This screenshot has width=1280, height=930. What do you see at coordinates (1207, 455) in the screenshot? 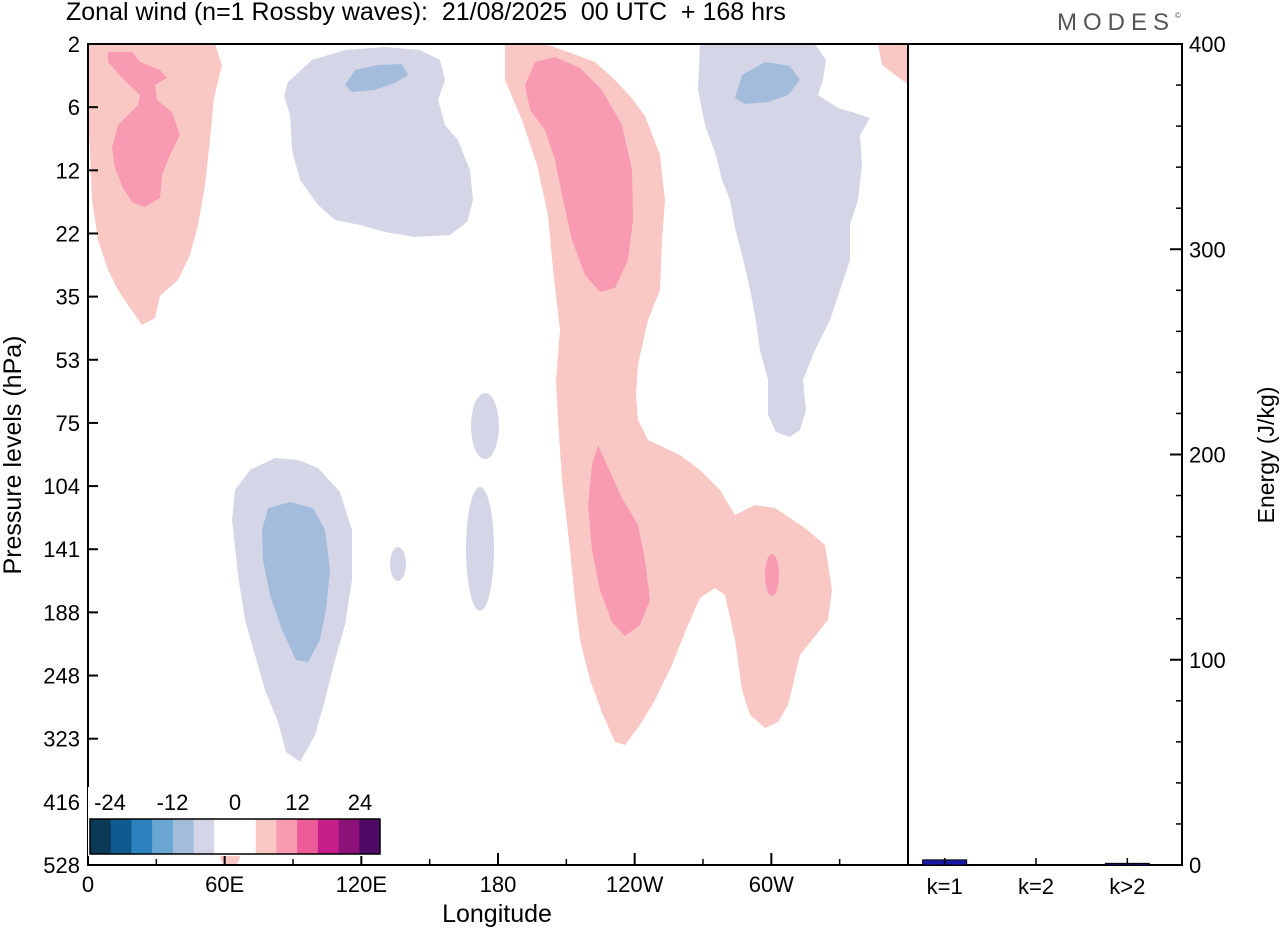
I see `energy-tick-label: 200` at bounding box center [1207, 455].